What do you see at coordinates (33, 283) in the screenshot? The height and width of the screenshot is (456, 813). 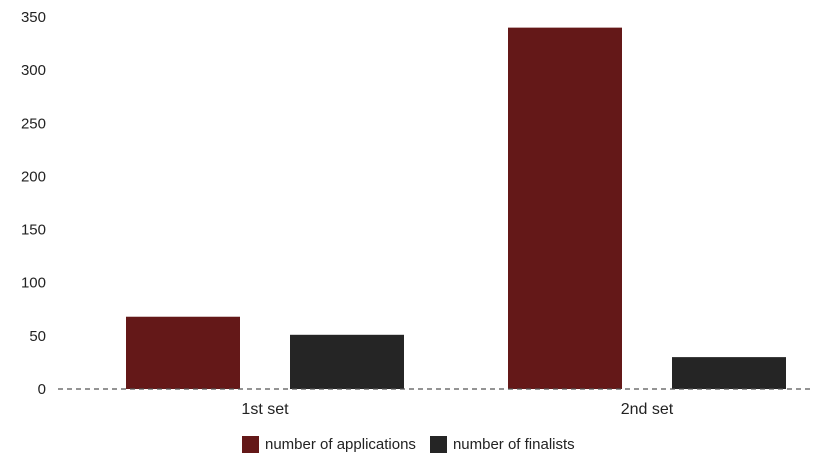 I see `y-tick-label: 100` at bounding box center [33, 283].